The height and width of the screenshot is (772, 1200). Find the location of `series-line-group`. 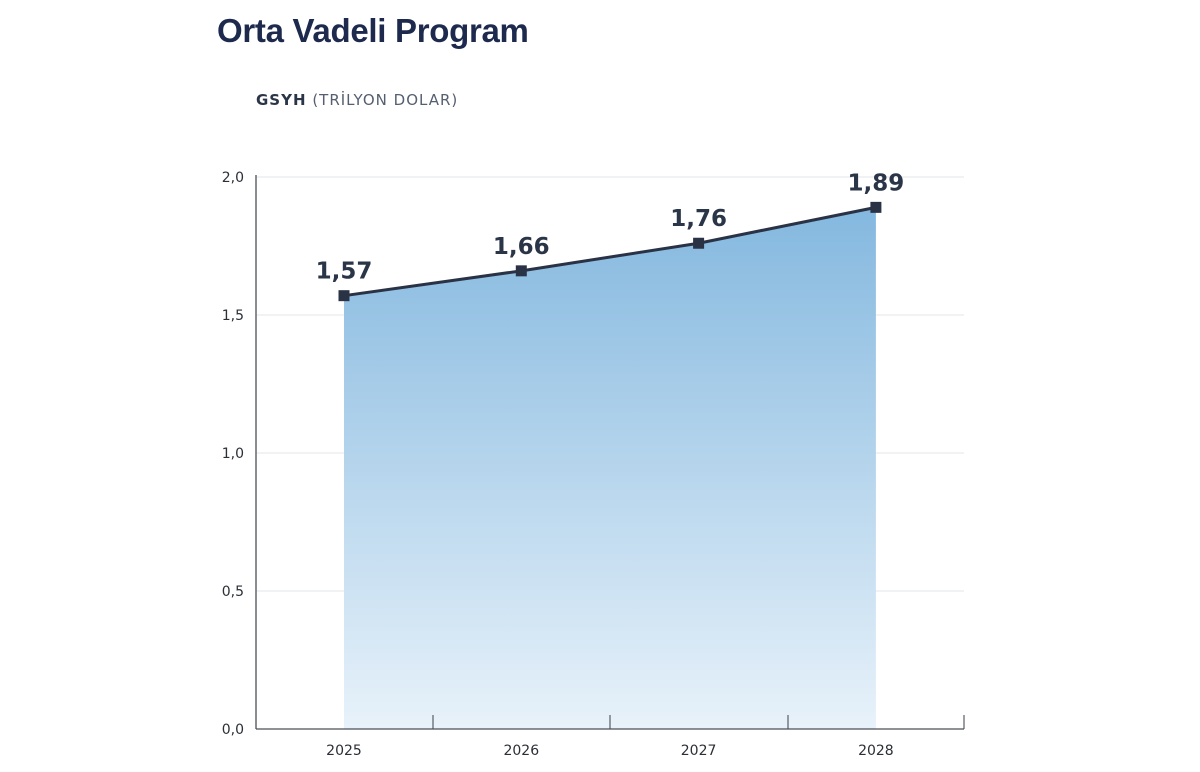

series-line-group is located at coordinates (610, 251).